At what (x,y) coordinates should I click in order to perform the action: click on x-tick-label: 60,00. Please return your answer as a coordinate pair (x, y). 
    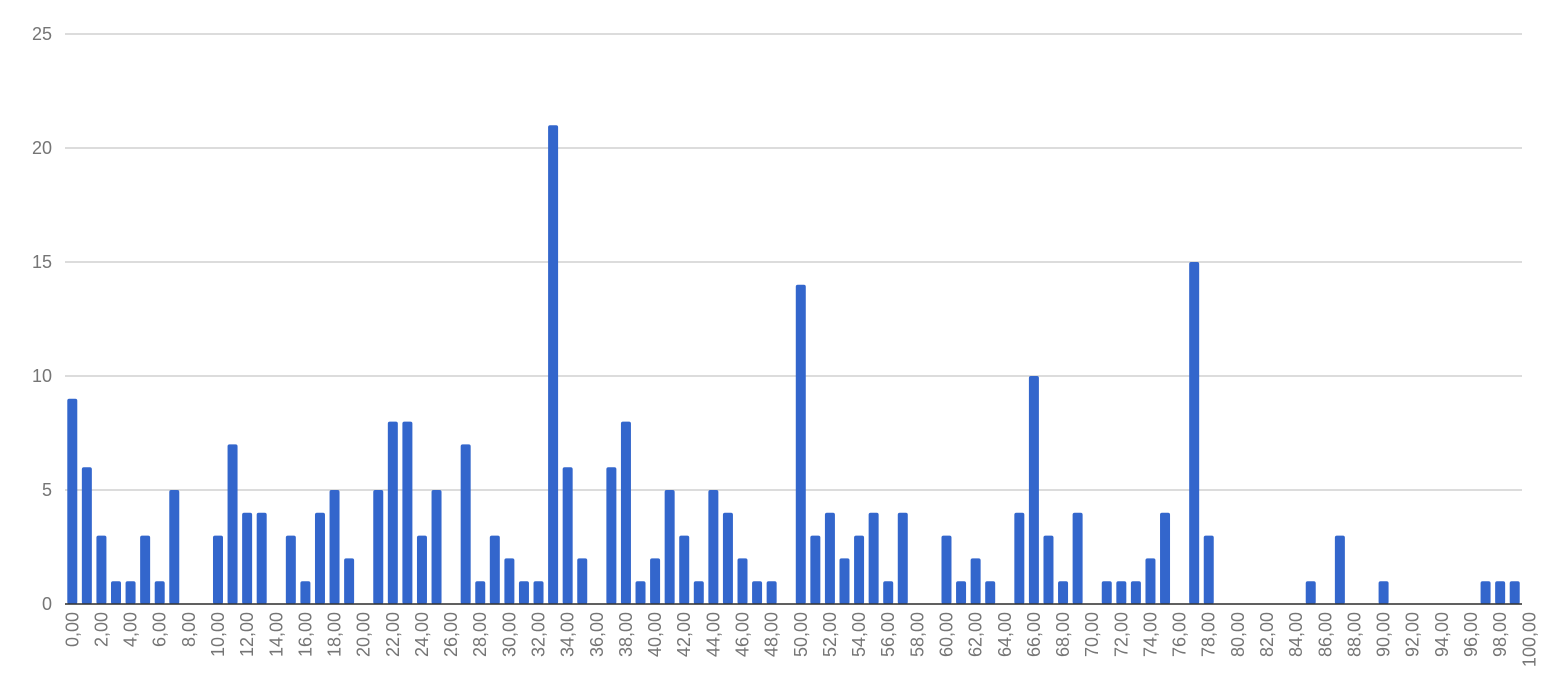
    Looking at the image, I should click on (946, 634).